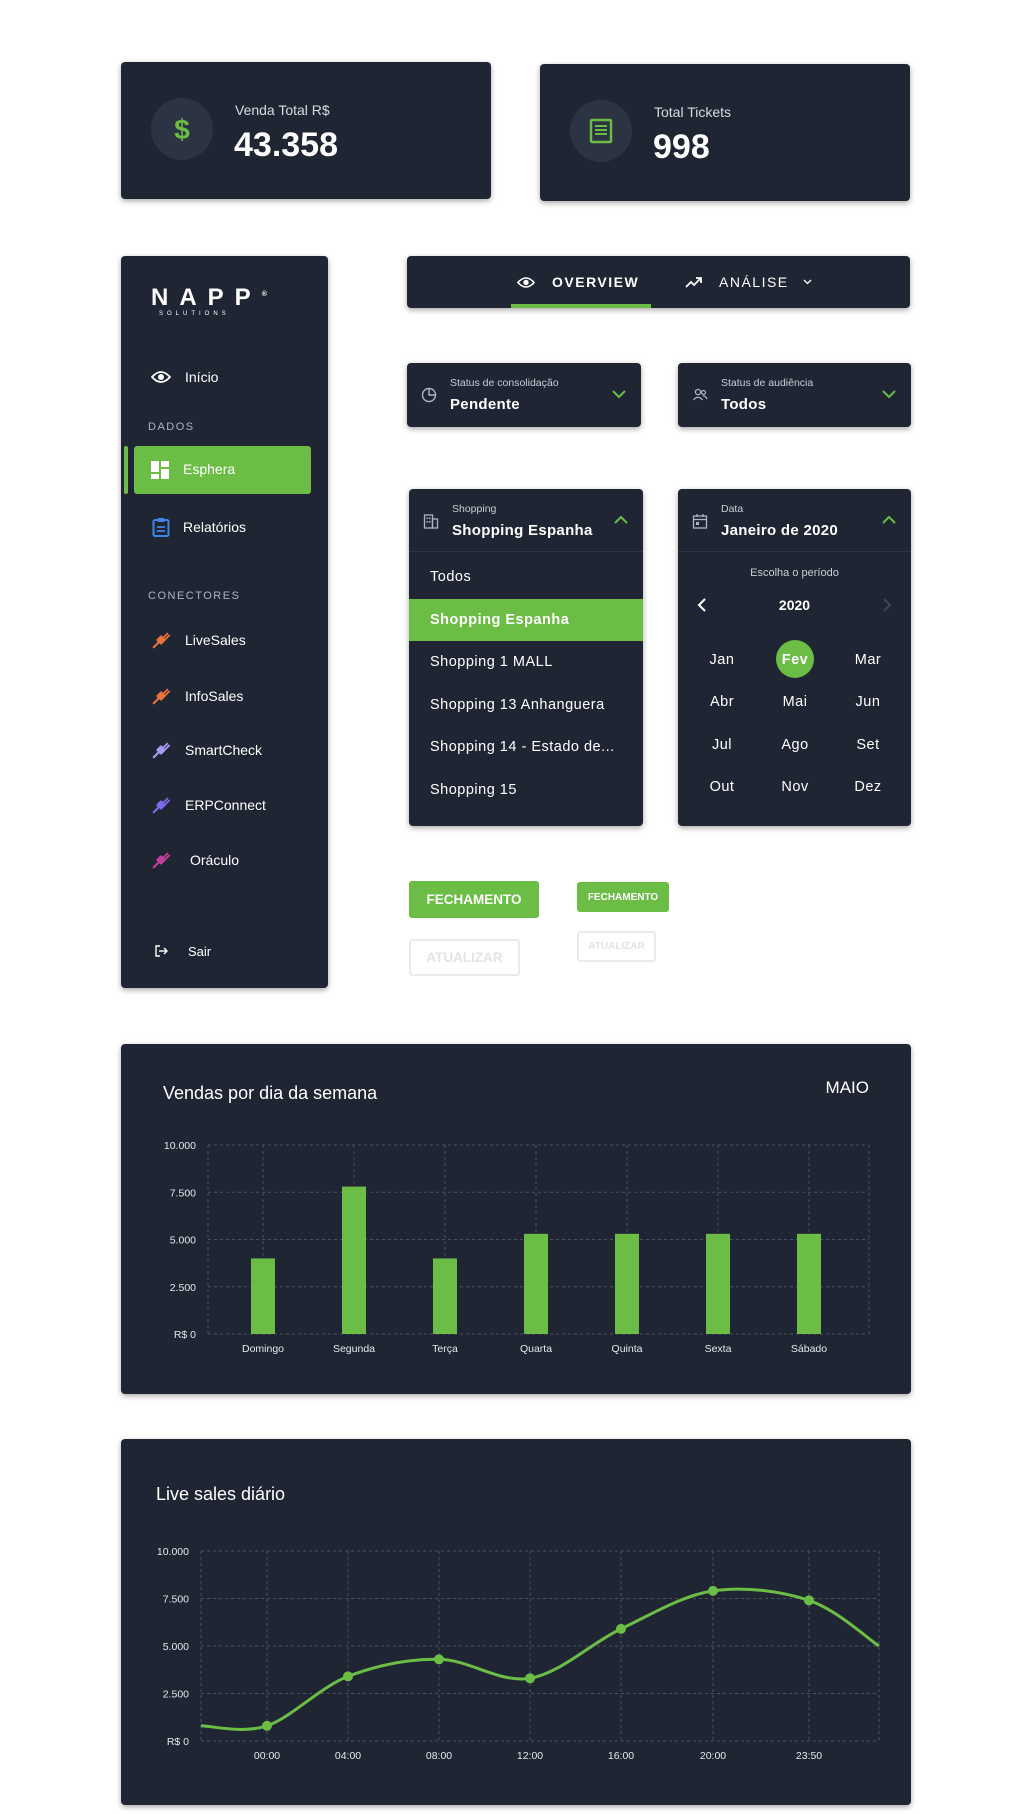 The height and width of the screenshot is (1814, 1024). What do you see at coordinates (176, 1600) in the screenshot?
I see `y-tick-label: 7.500` at bounding box center [176, 1600].